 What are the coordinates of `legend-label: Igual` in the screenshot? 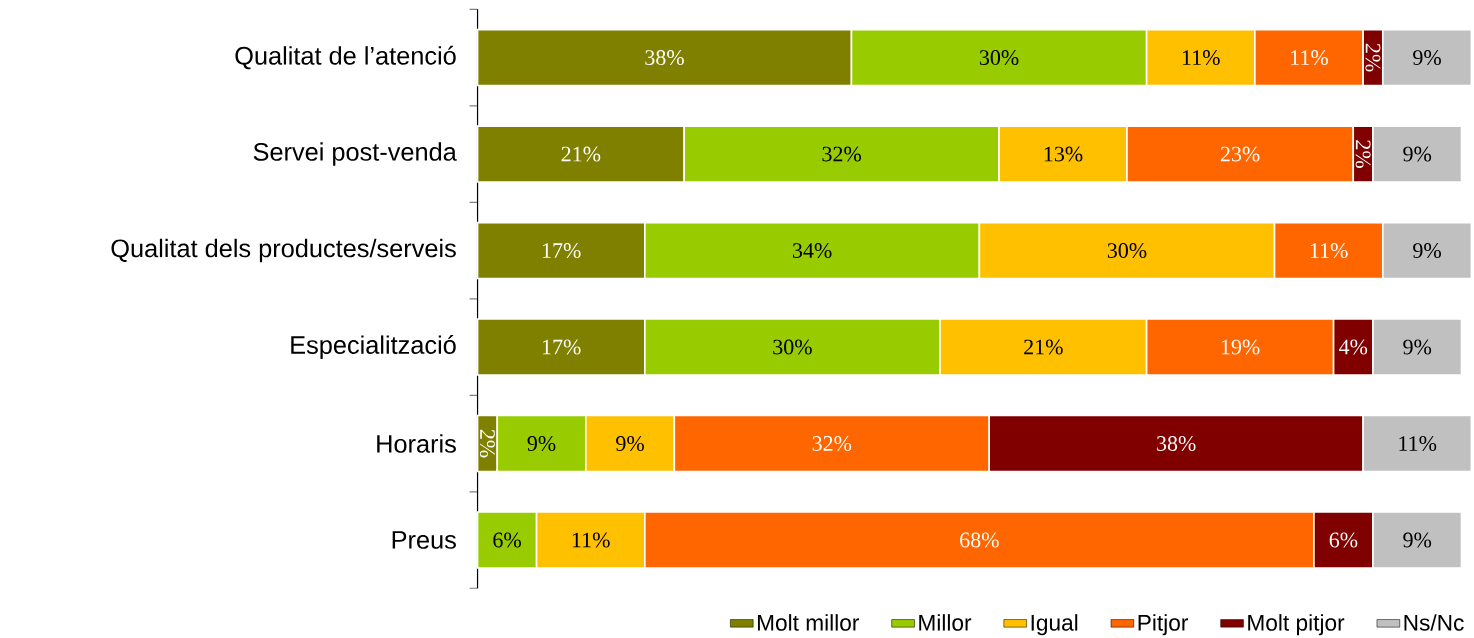 It's located at (1054, 625).